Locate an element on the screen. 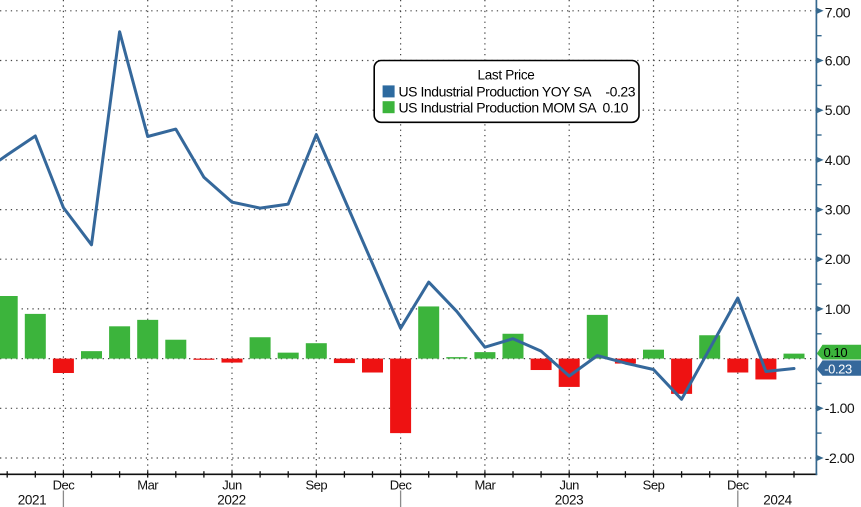  svg-text: 5.00 is located at coordinates (838, 110).